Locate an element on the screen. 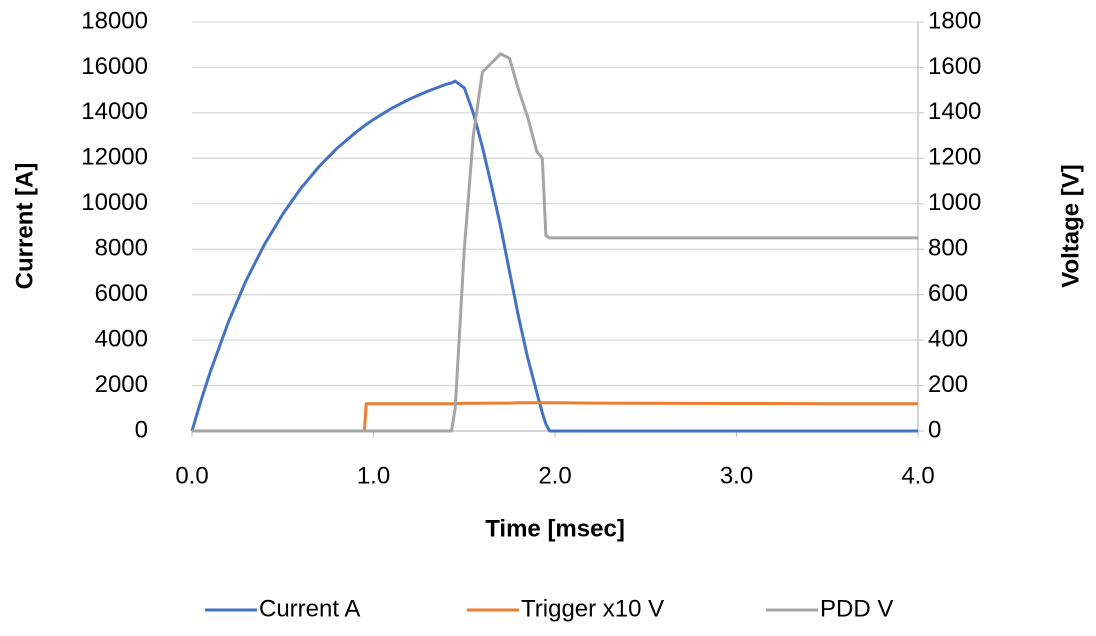 Image resolution: width=1096 pixels, height=636 pixels. y2-tick-label: 1200 is located at coordinates (954, 157).